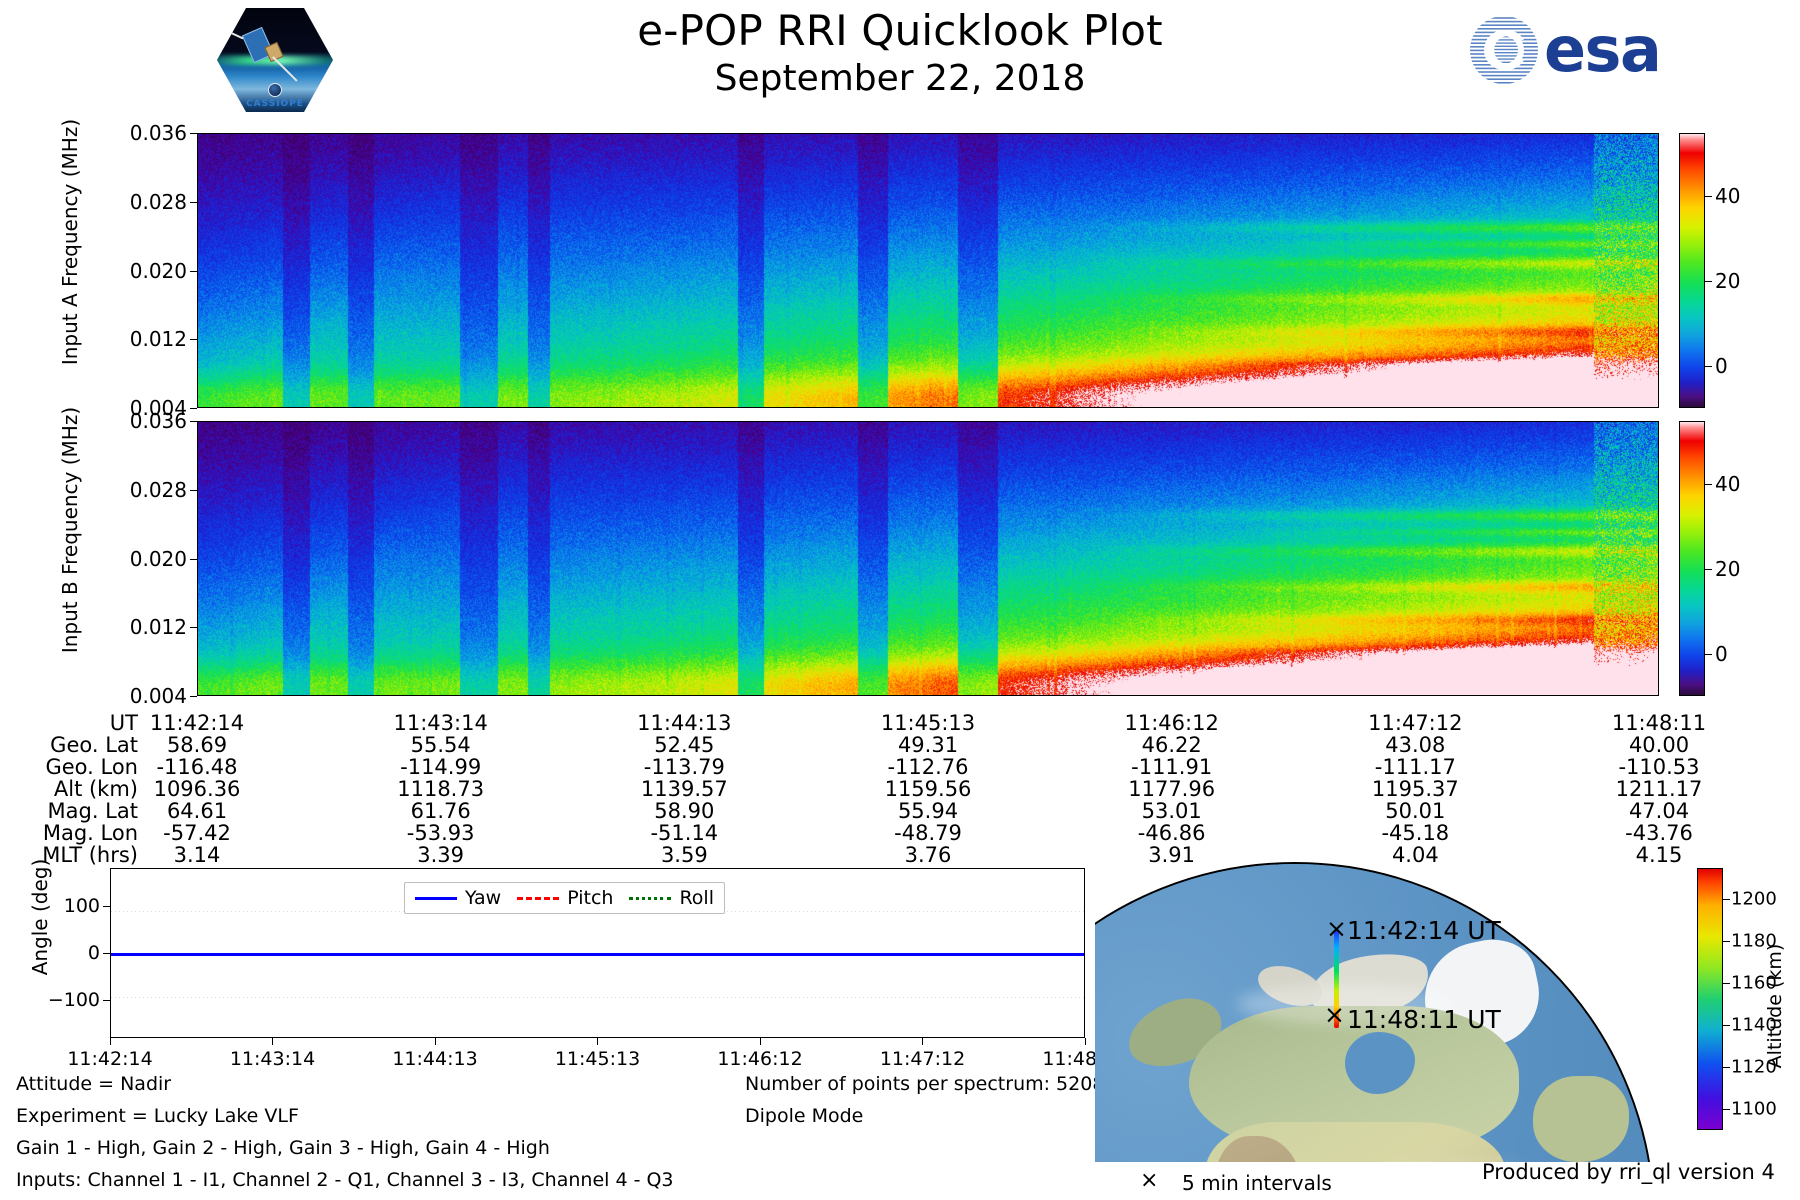 This screenshot has height=1200, width=1800. Describe the element at coordinates (696, 898) in the screenshot. I see `legend-label: Roll` at that location.